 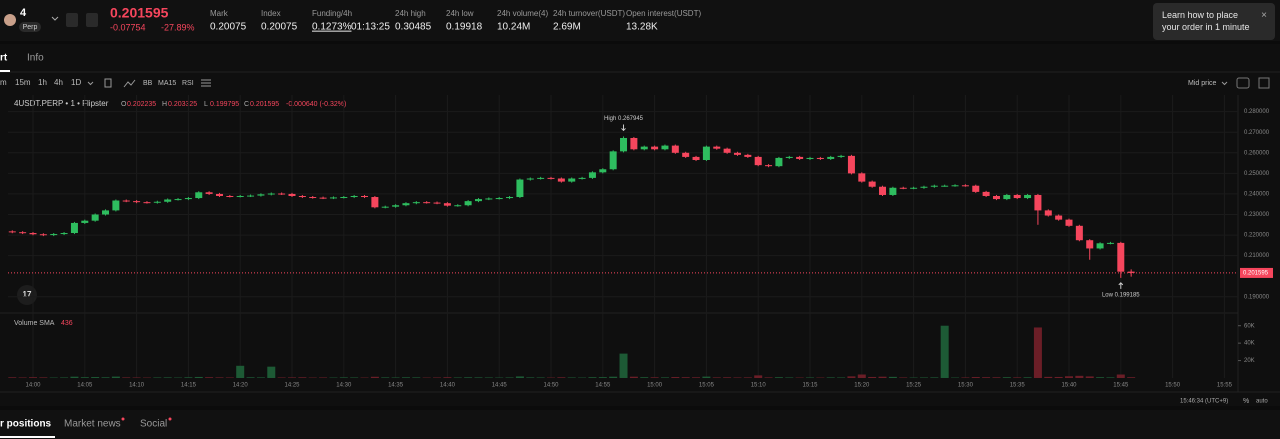 What do you see at coordinates (61, 103) in the screenshot?
I see `chart-title: 4USDT.PERP • 1 • Flipster` at bounding box center [61, 103].